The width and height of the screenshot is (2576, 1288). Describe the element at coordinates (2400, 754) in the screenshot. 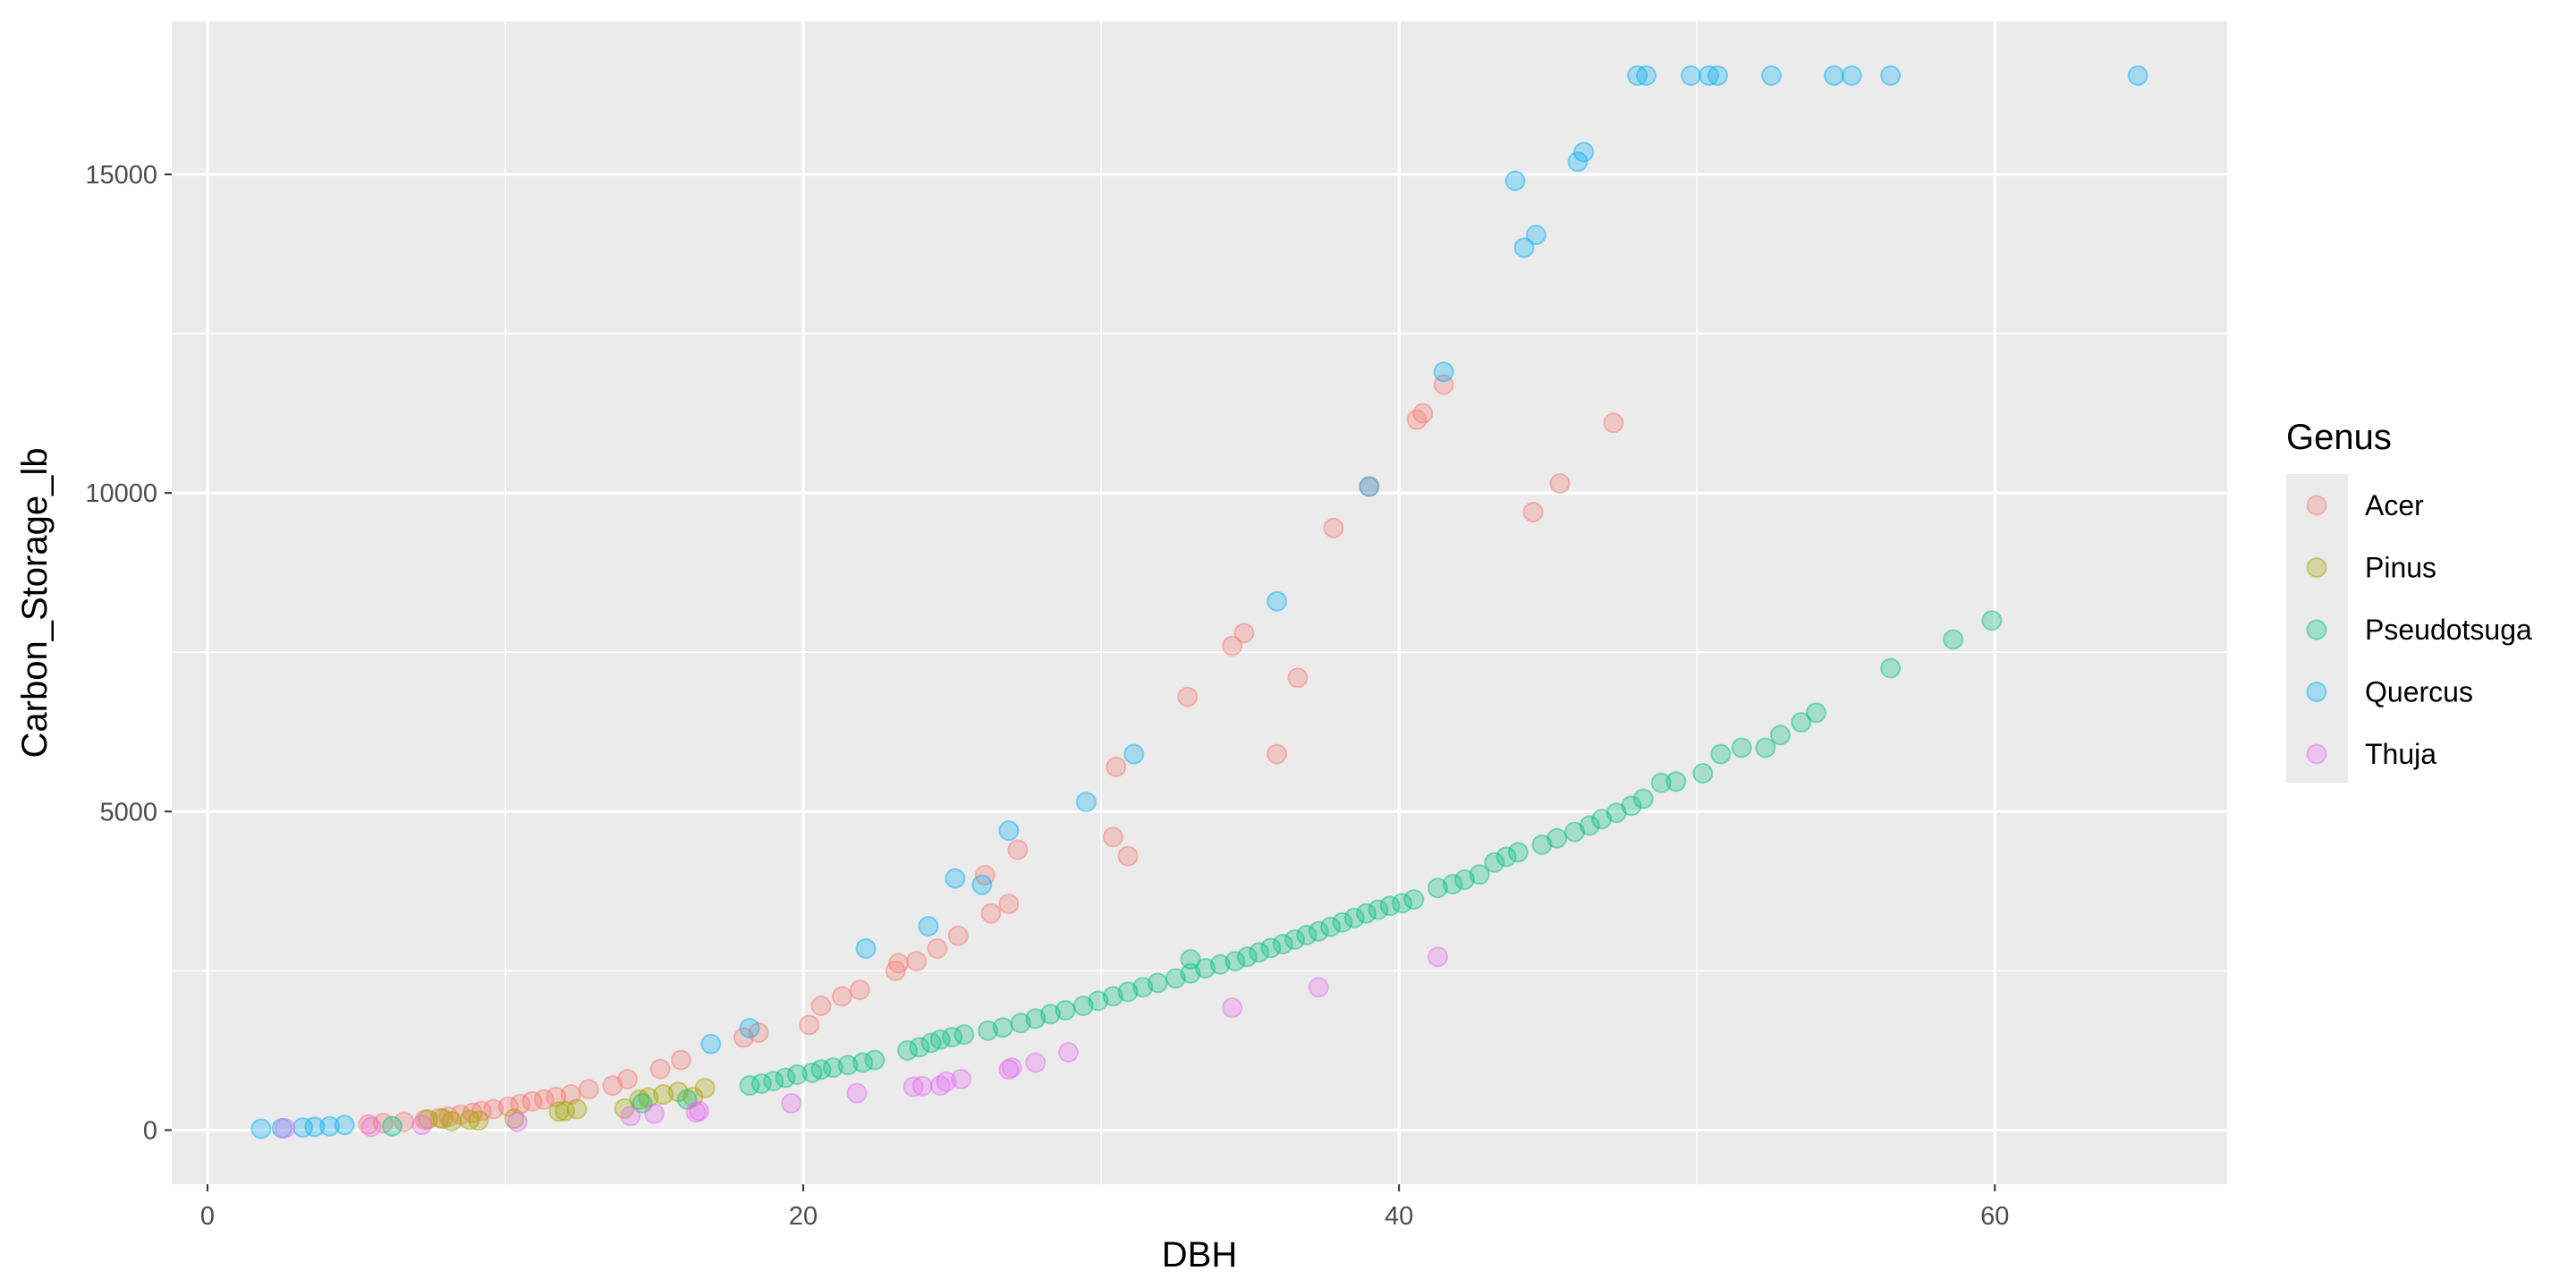

I see `legend-label-thuja: Thuja` at that location.